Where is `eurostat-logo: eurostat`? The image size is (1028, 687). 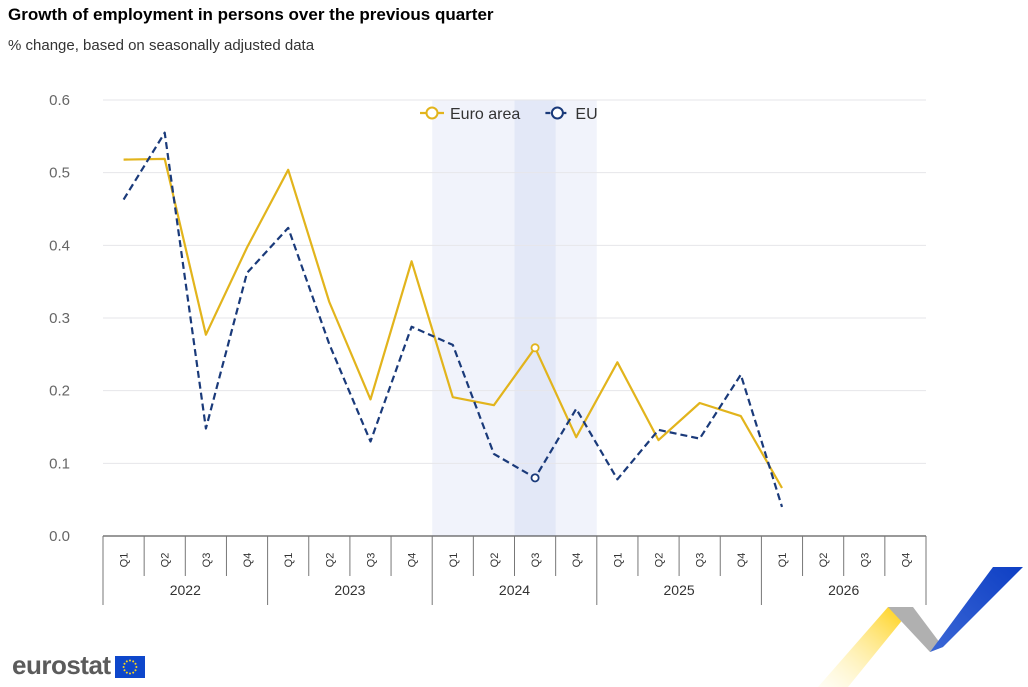 eurostat-logo: eurostat is located at coordinates (78, 665).